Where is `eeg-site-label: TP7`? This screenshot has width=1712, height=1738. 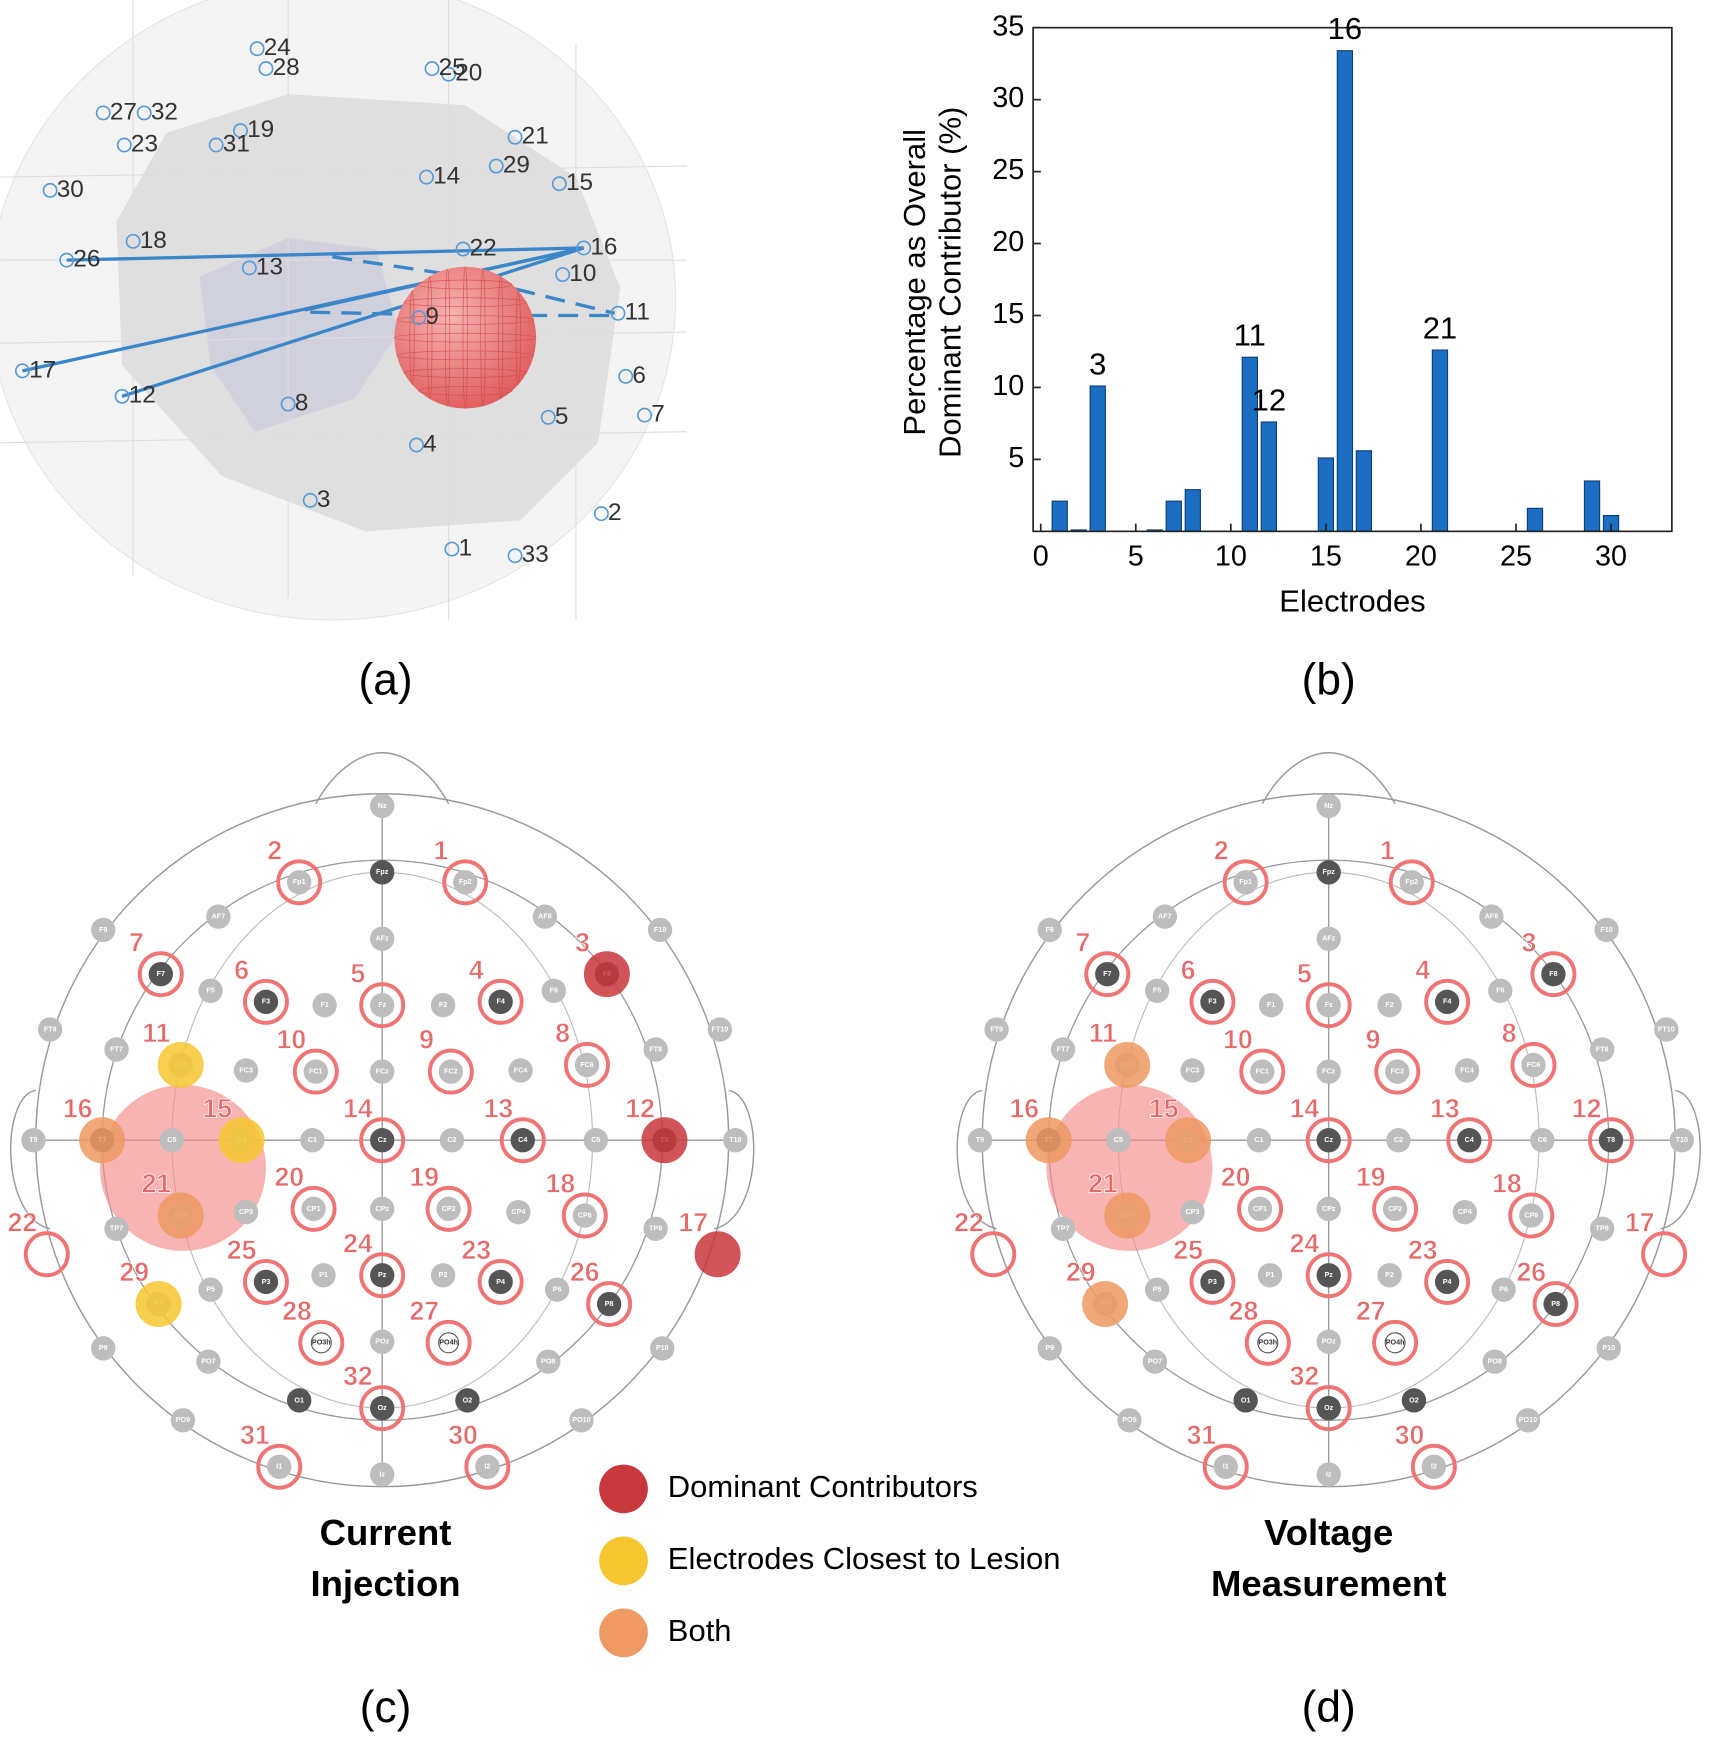 eeg-site-label: TP7 is located at coordinates (116, 1228).